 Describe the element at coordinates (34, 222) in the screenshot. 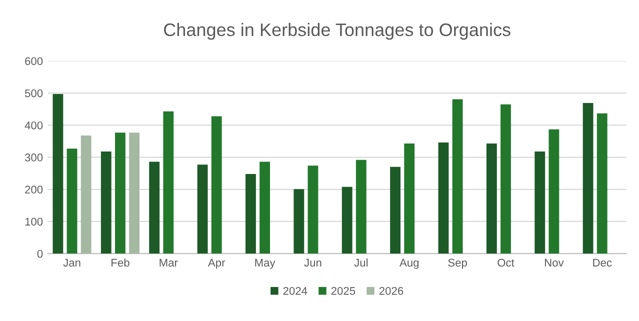

I see `y-tick-label: 100` at that location.